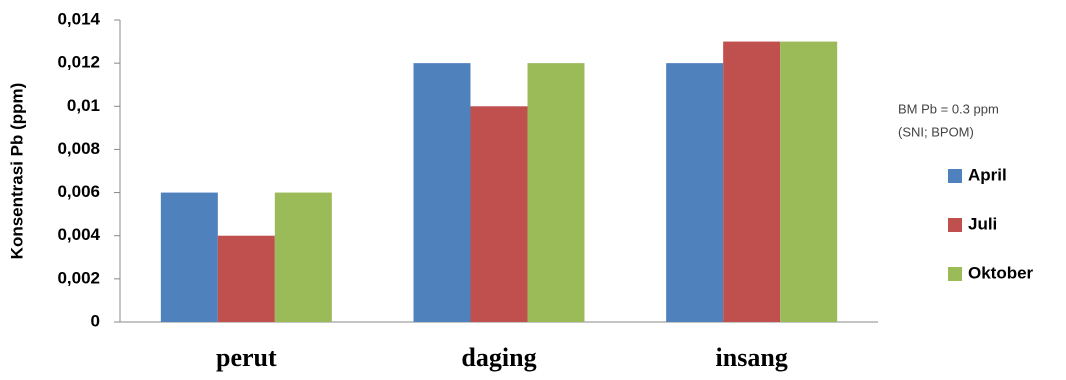 This screenshot has height=380, width=1066. I want to click on y-tick-label: 0,006, so click(78, 191).